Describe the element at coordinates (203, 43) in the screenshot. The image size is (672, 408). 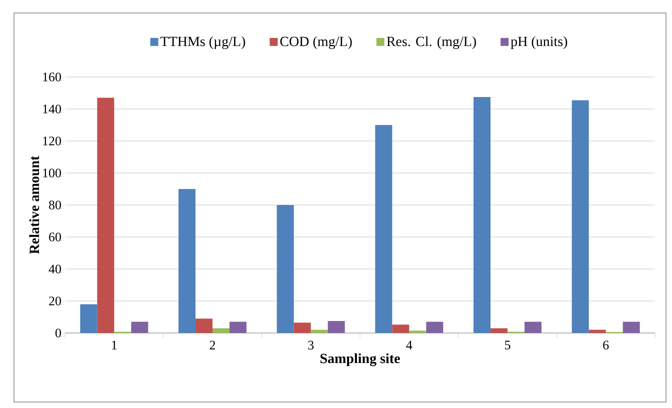
I see `legend-label: TTHMs (µg/L)` at that location.